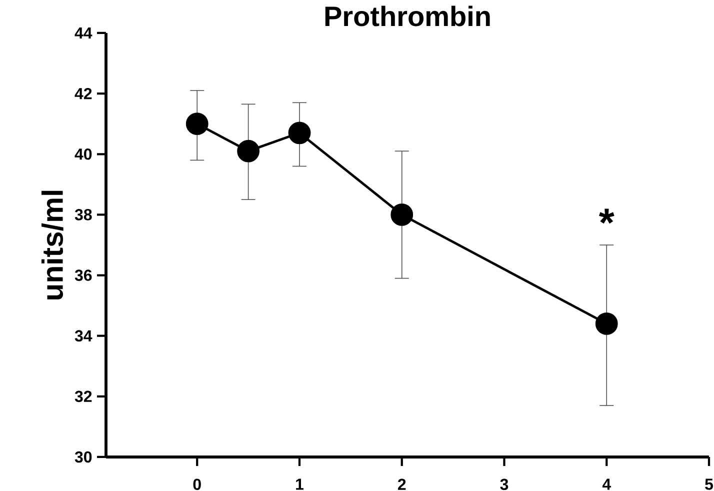  Describe the element at coordinates (83, 154) in the screenshot. I see `y-tick-label: 40` at that location.